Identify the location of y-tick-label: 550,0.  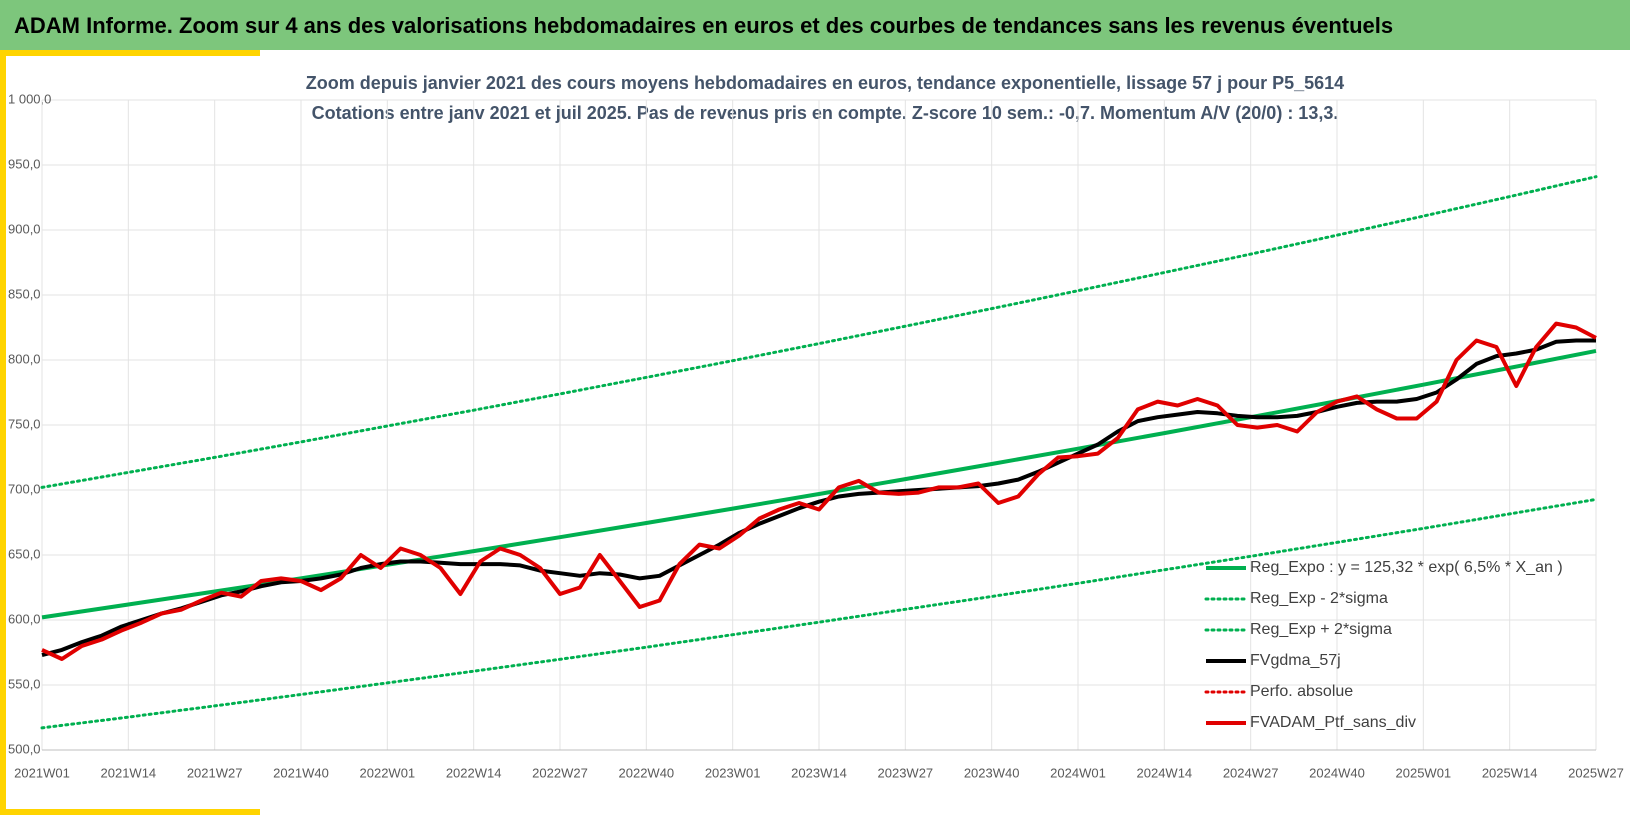
(24, 683).